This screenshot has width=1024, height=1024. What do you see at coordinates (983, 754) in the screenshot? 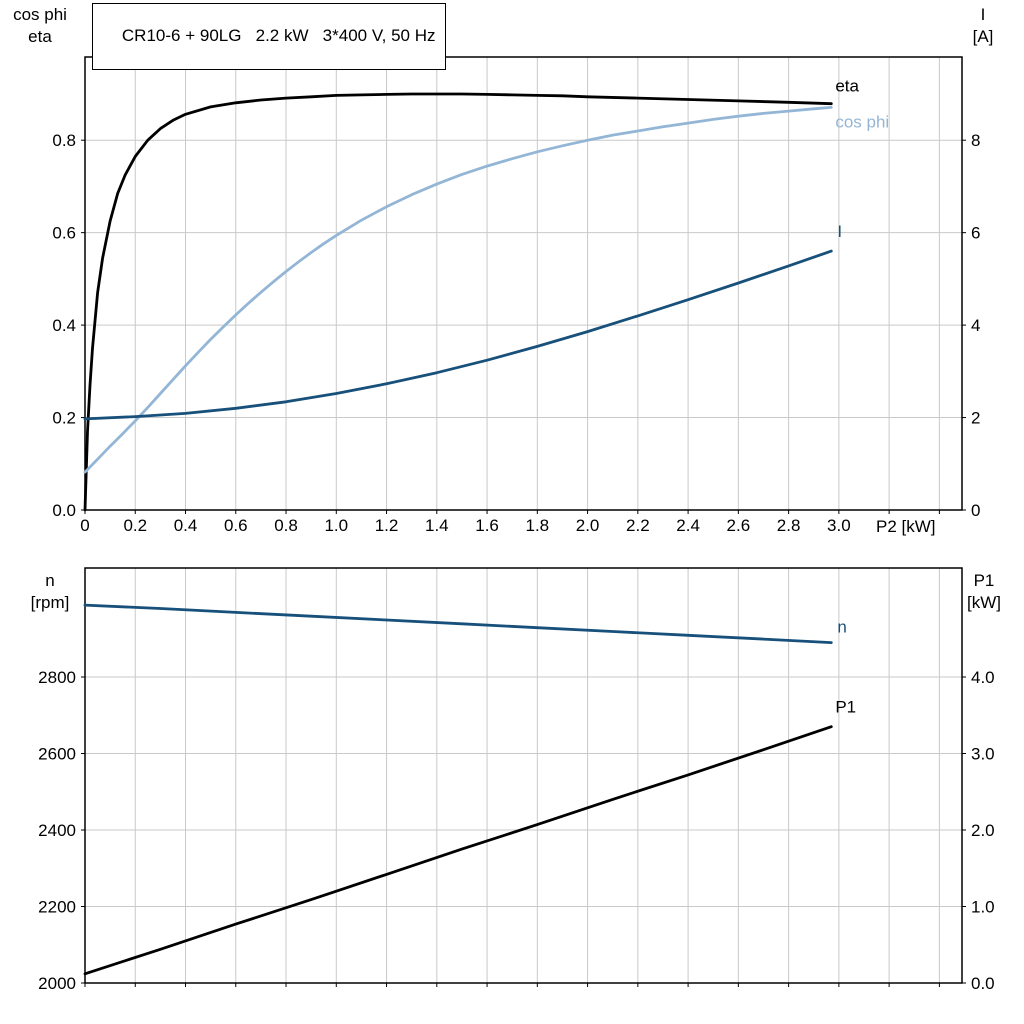
I see `y-right-tick-label: 3.0` at bounding box center [983, 754].